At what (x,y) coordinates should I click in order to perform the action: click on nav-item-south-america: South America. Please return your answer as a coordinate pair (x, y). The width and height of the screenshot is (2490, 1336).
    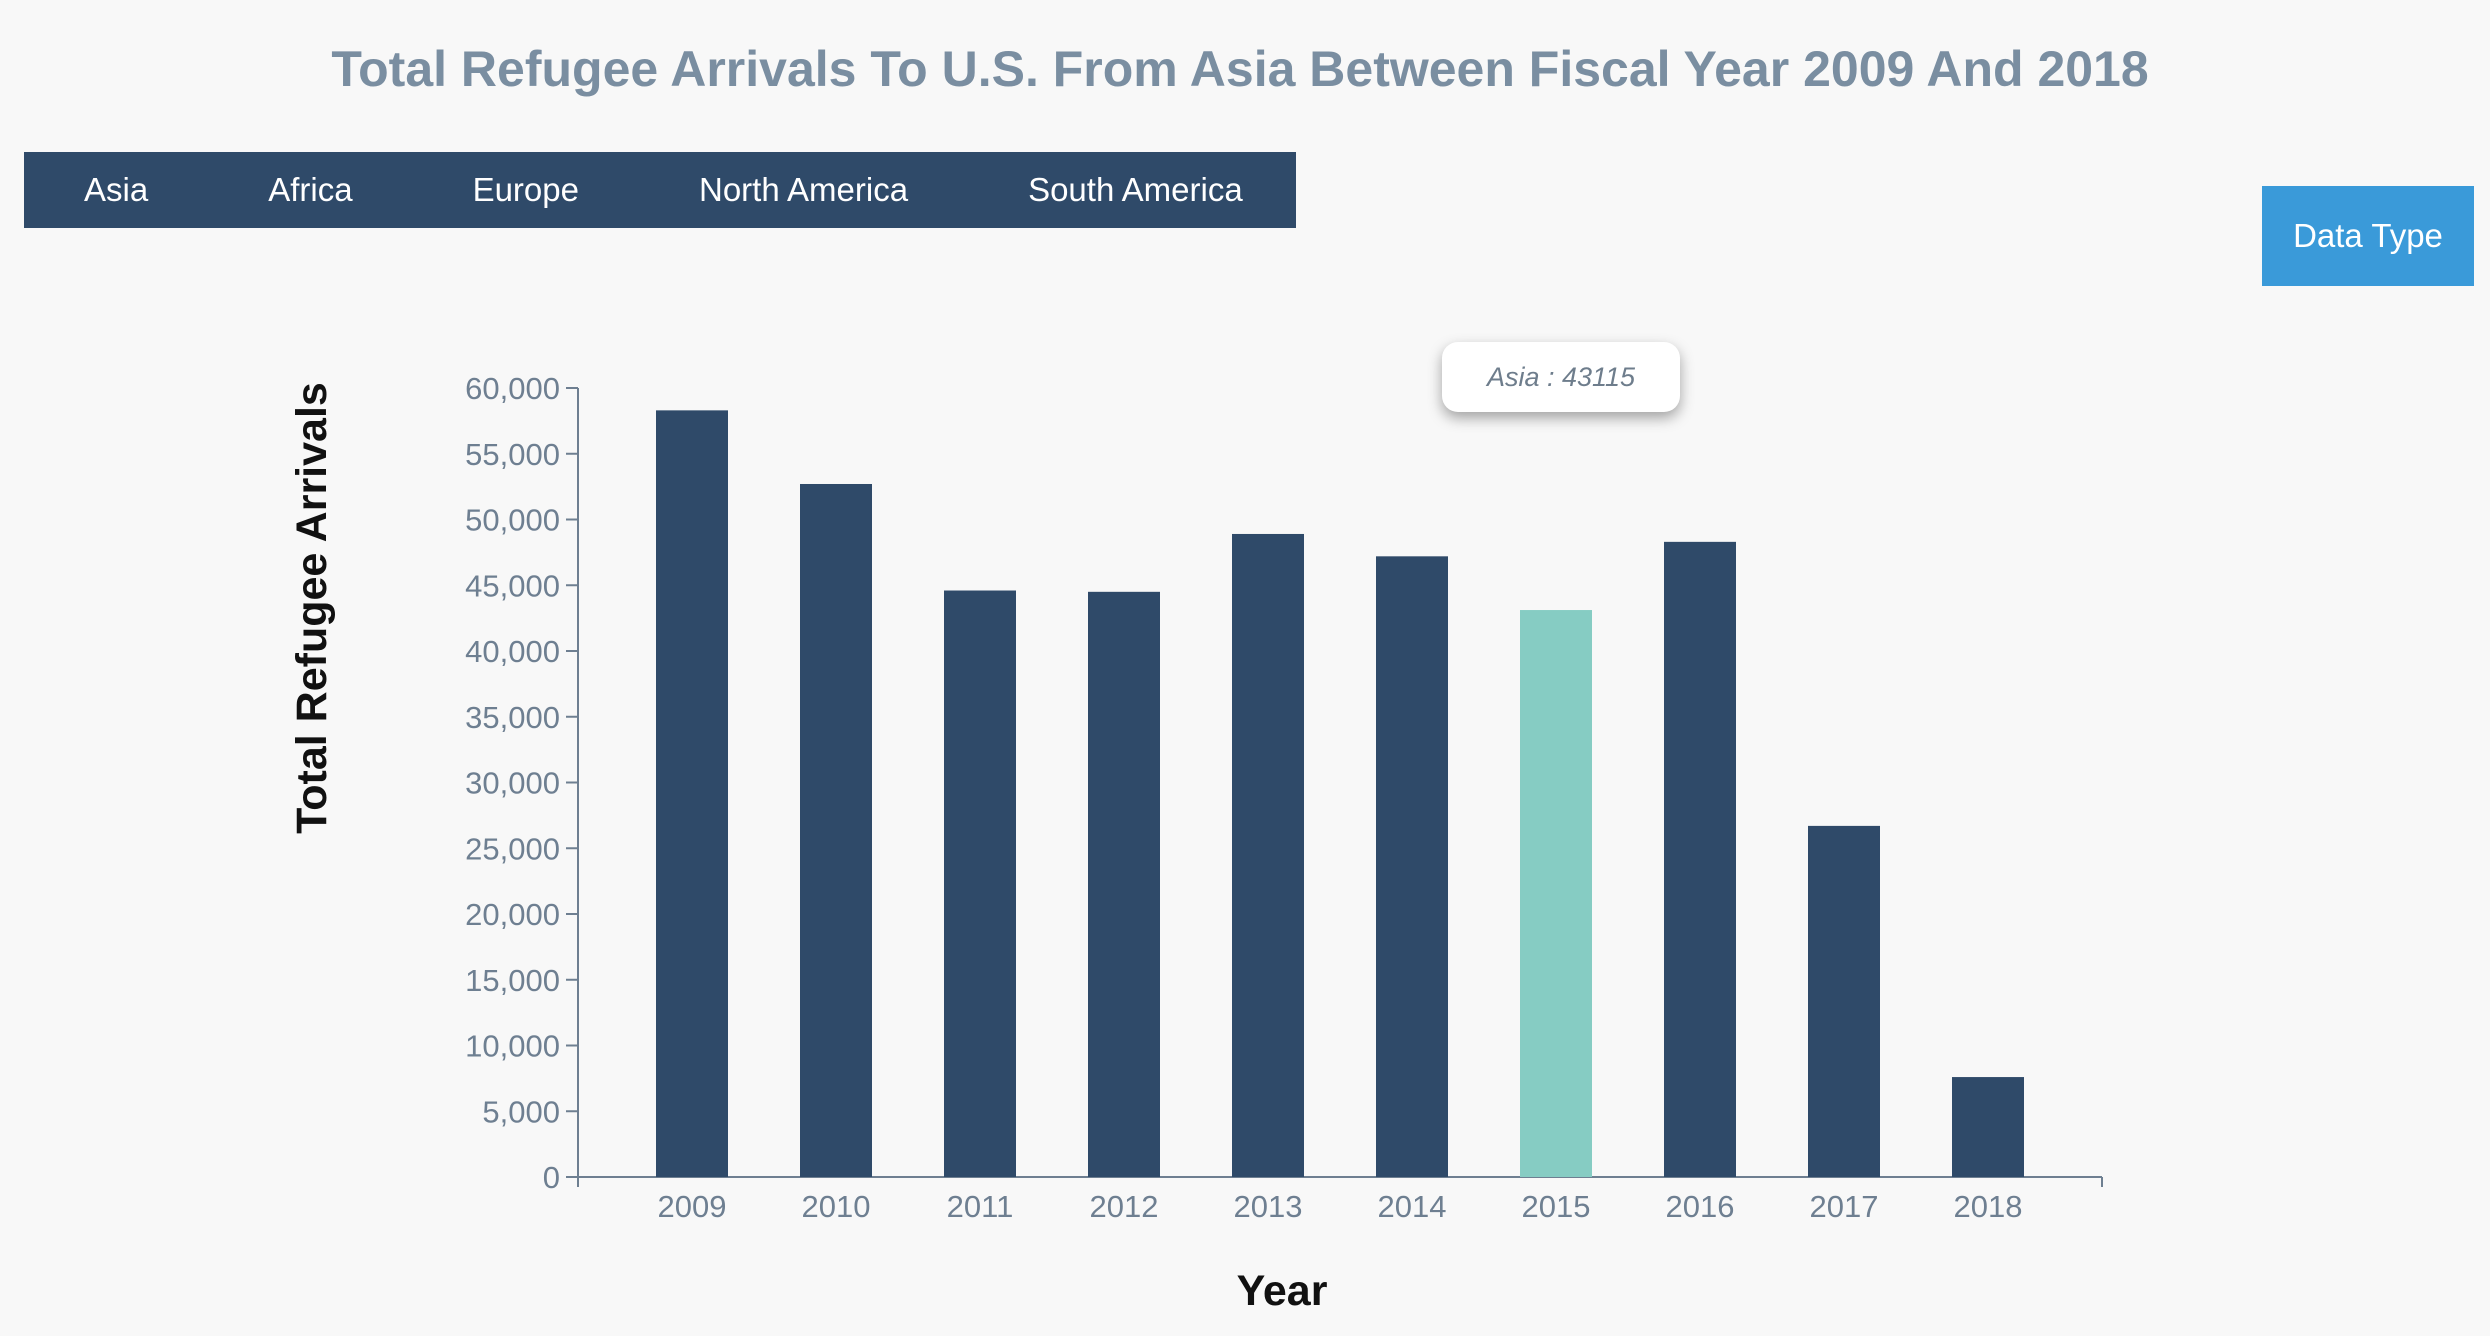
    Looking at the image, I should click on (1135, 189).